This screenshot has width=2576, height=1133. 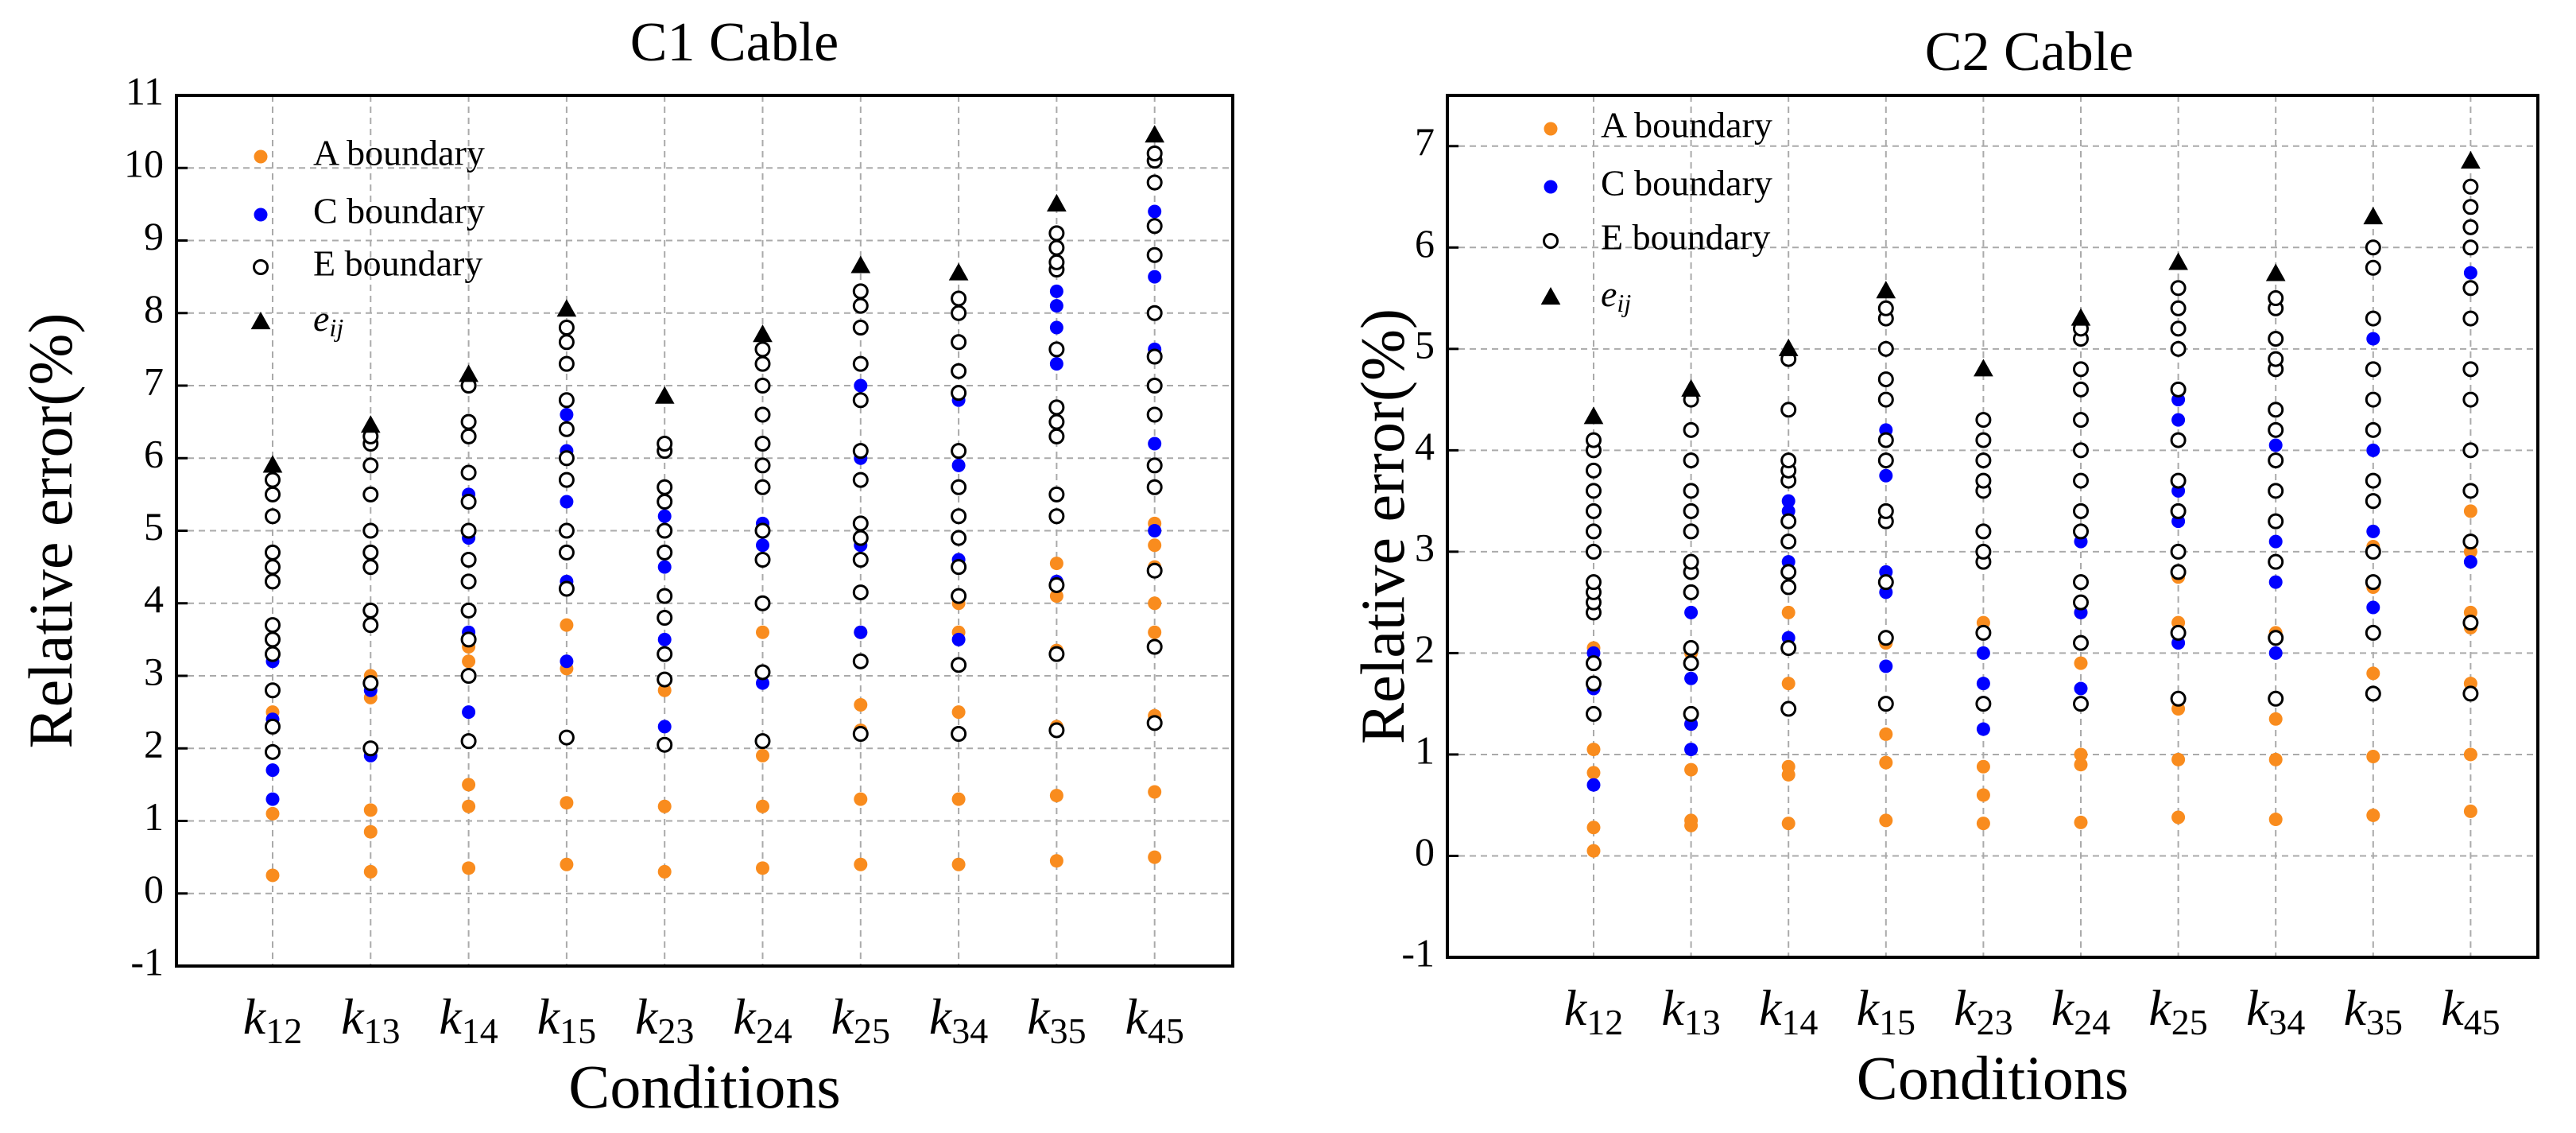 What do you see at coordinates (1886, 1011) in the screenshot?
I see `x-tick-label: k15` at bounding box center [1886, 1011].